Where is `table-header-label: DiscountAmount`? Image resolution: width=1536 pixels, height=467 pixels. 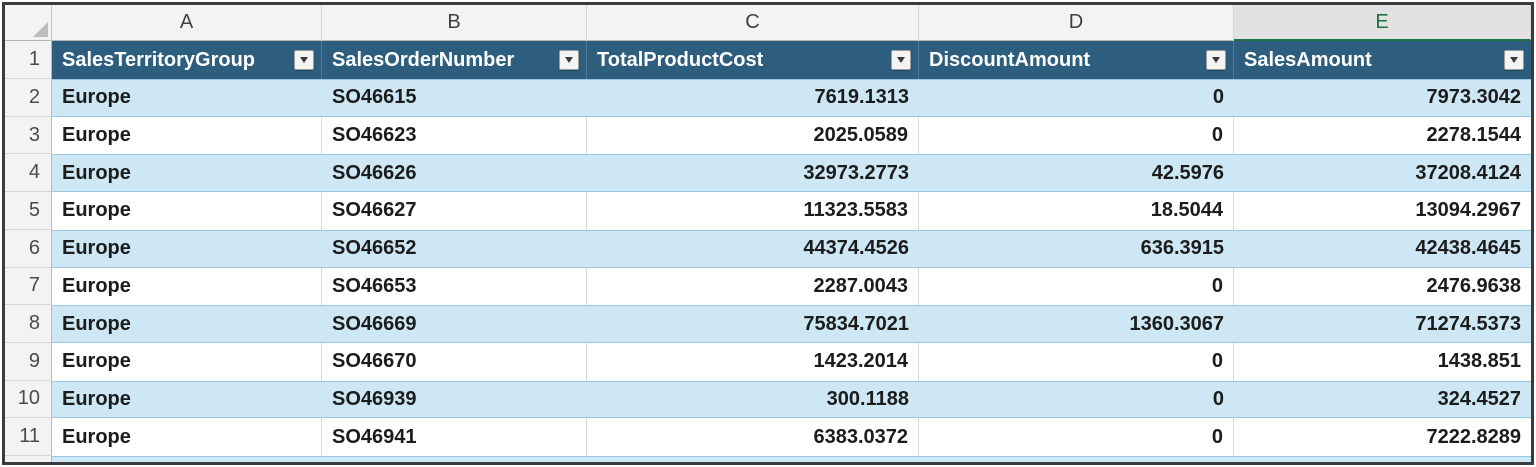 table-header-label: DiscountAmount is located at coordinates (1010, 59).